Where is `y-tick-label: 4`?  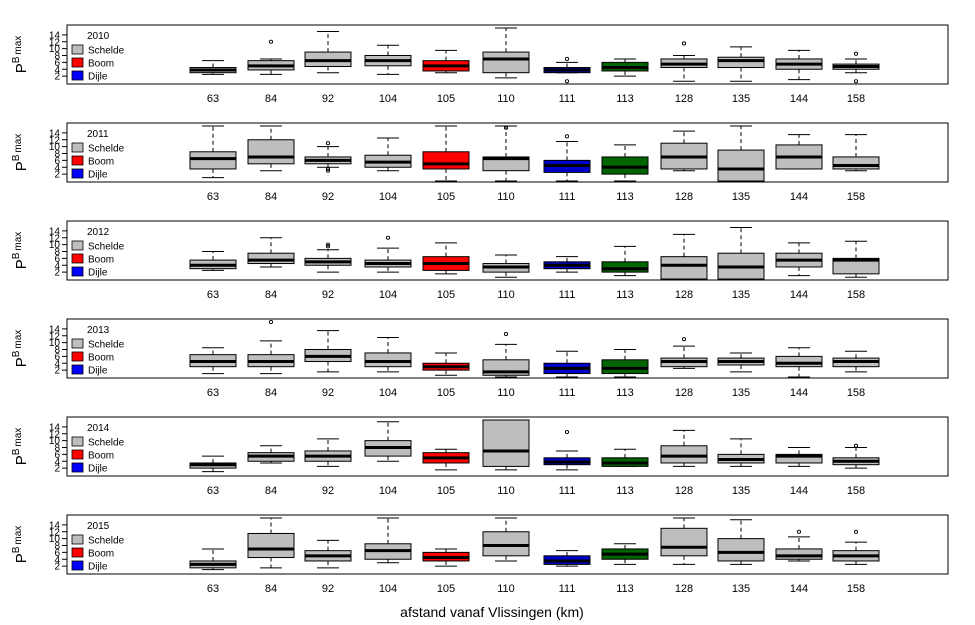
y-tick-label: 4 is located at coordinates (57, 168).